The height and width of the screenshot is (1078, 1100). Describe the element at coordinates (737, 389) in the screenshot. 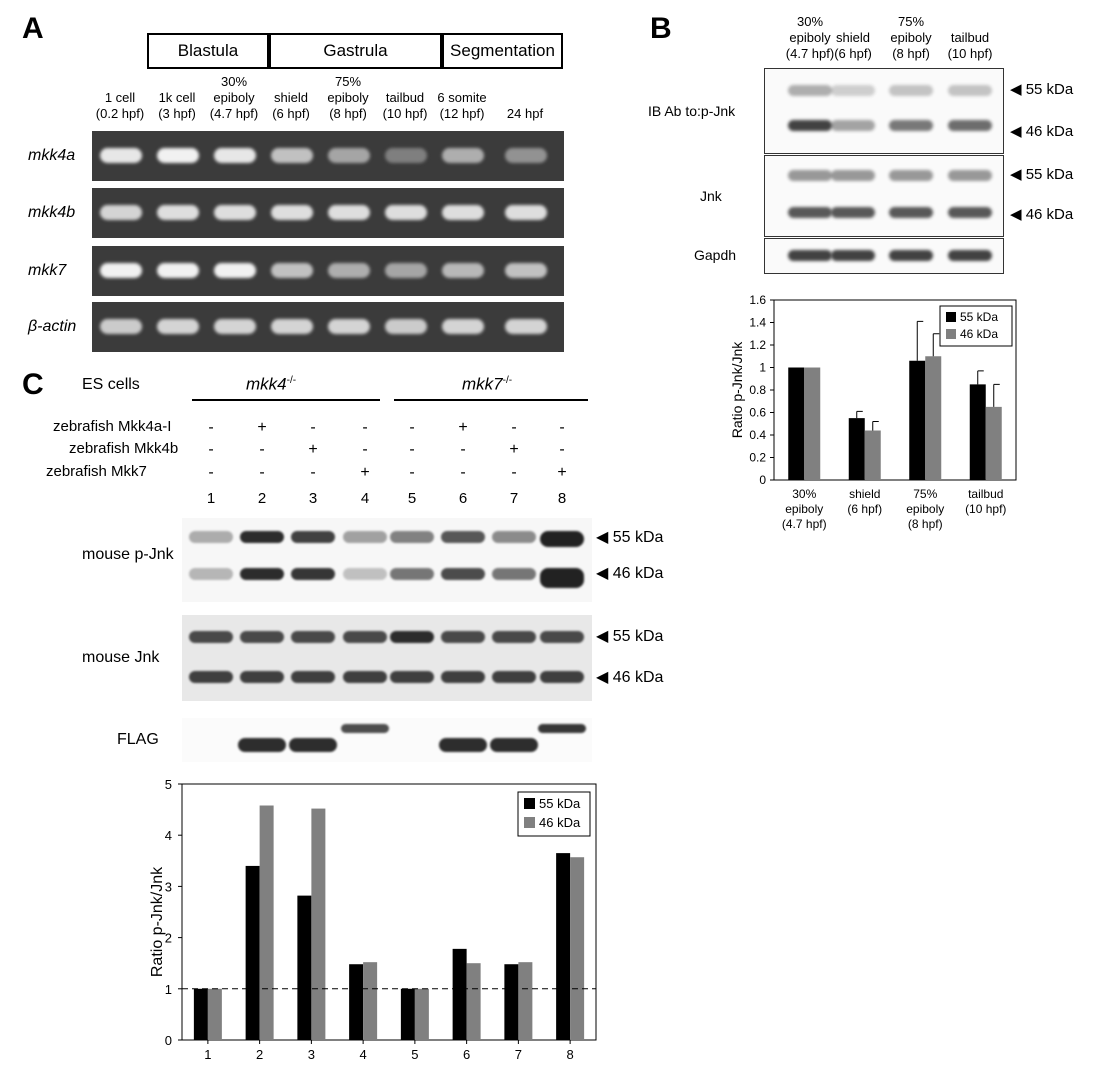

I see `y-axis-label: Ratio p-Jnk/Jnk` at that location.